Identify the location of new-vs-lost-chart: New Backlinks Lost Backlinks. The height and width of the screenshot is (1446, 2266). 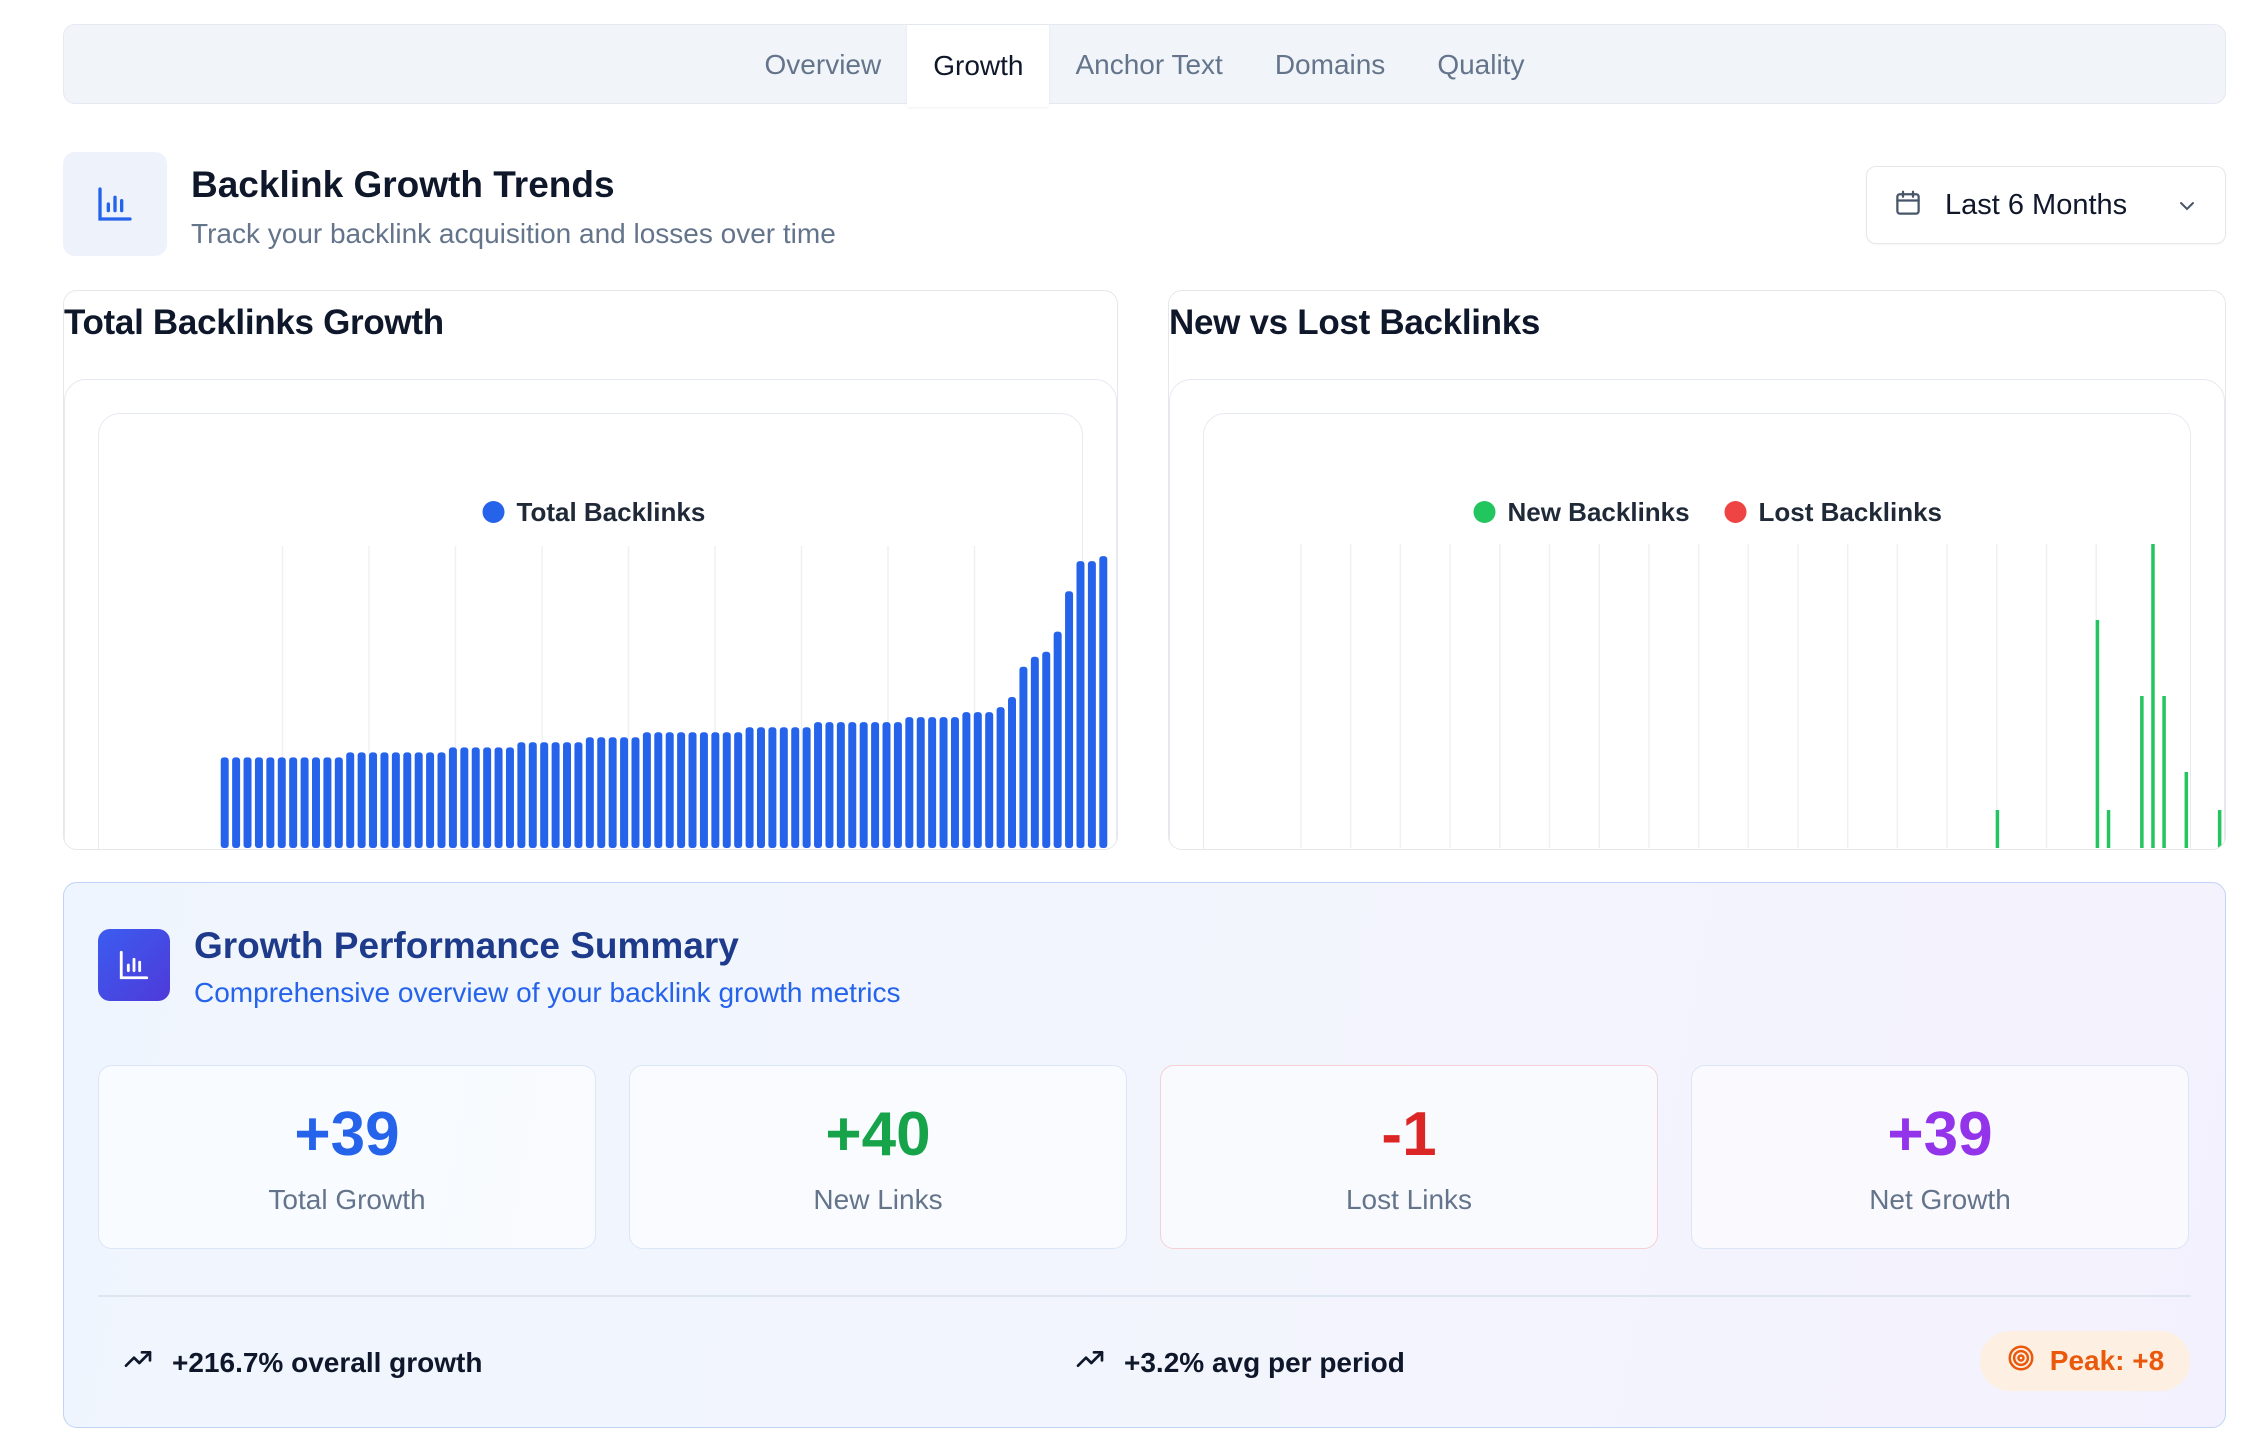
(1761, 672).